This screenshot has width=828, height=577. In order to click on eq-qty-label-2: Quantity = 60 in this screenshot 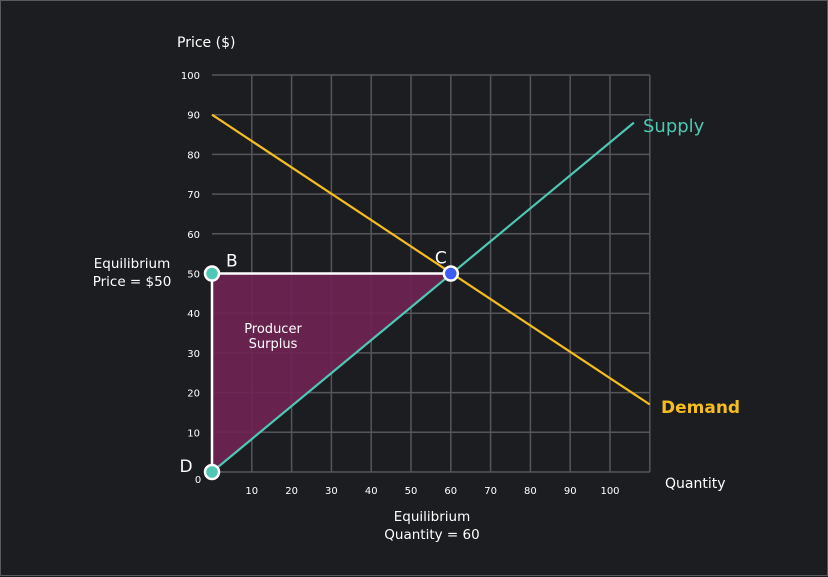, I will do `click(431, 535)`.